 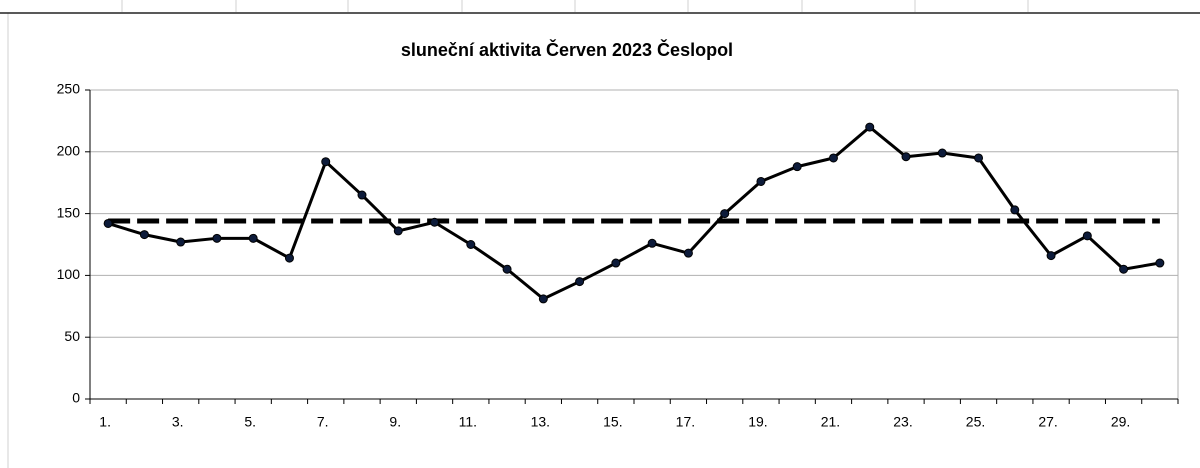 I want to click on x-tick-label: 21., so click(x=830, y=422).